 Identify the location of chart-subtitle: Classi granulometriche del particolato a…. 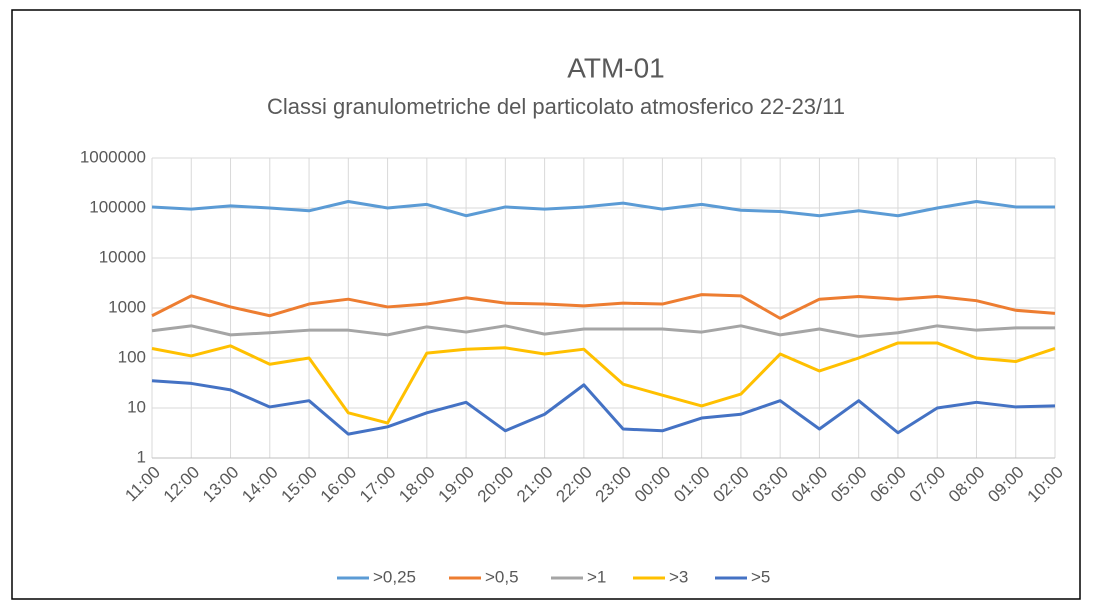
(556, 106).